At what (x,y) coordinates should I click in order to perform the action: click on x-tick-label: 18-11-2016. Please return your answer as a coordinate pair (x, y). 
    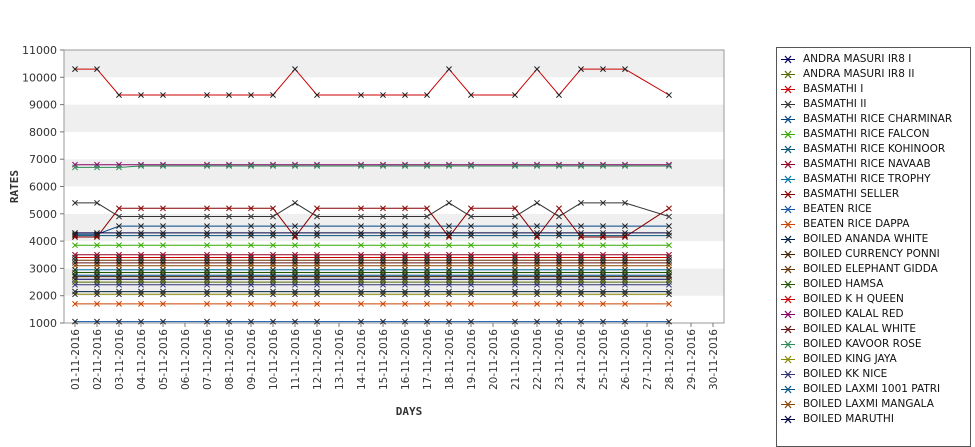
    Looking at the image, I should click on (450, 359).